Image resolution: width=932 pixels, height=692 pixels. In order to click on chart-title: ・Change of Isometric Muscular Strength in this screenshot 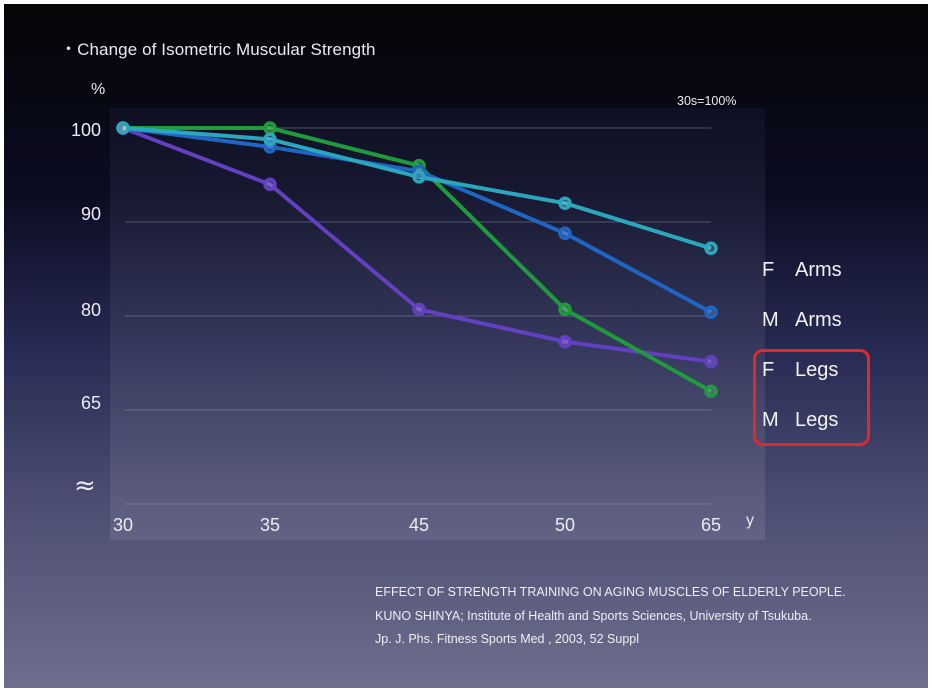, I will do `click(218, 49)`.